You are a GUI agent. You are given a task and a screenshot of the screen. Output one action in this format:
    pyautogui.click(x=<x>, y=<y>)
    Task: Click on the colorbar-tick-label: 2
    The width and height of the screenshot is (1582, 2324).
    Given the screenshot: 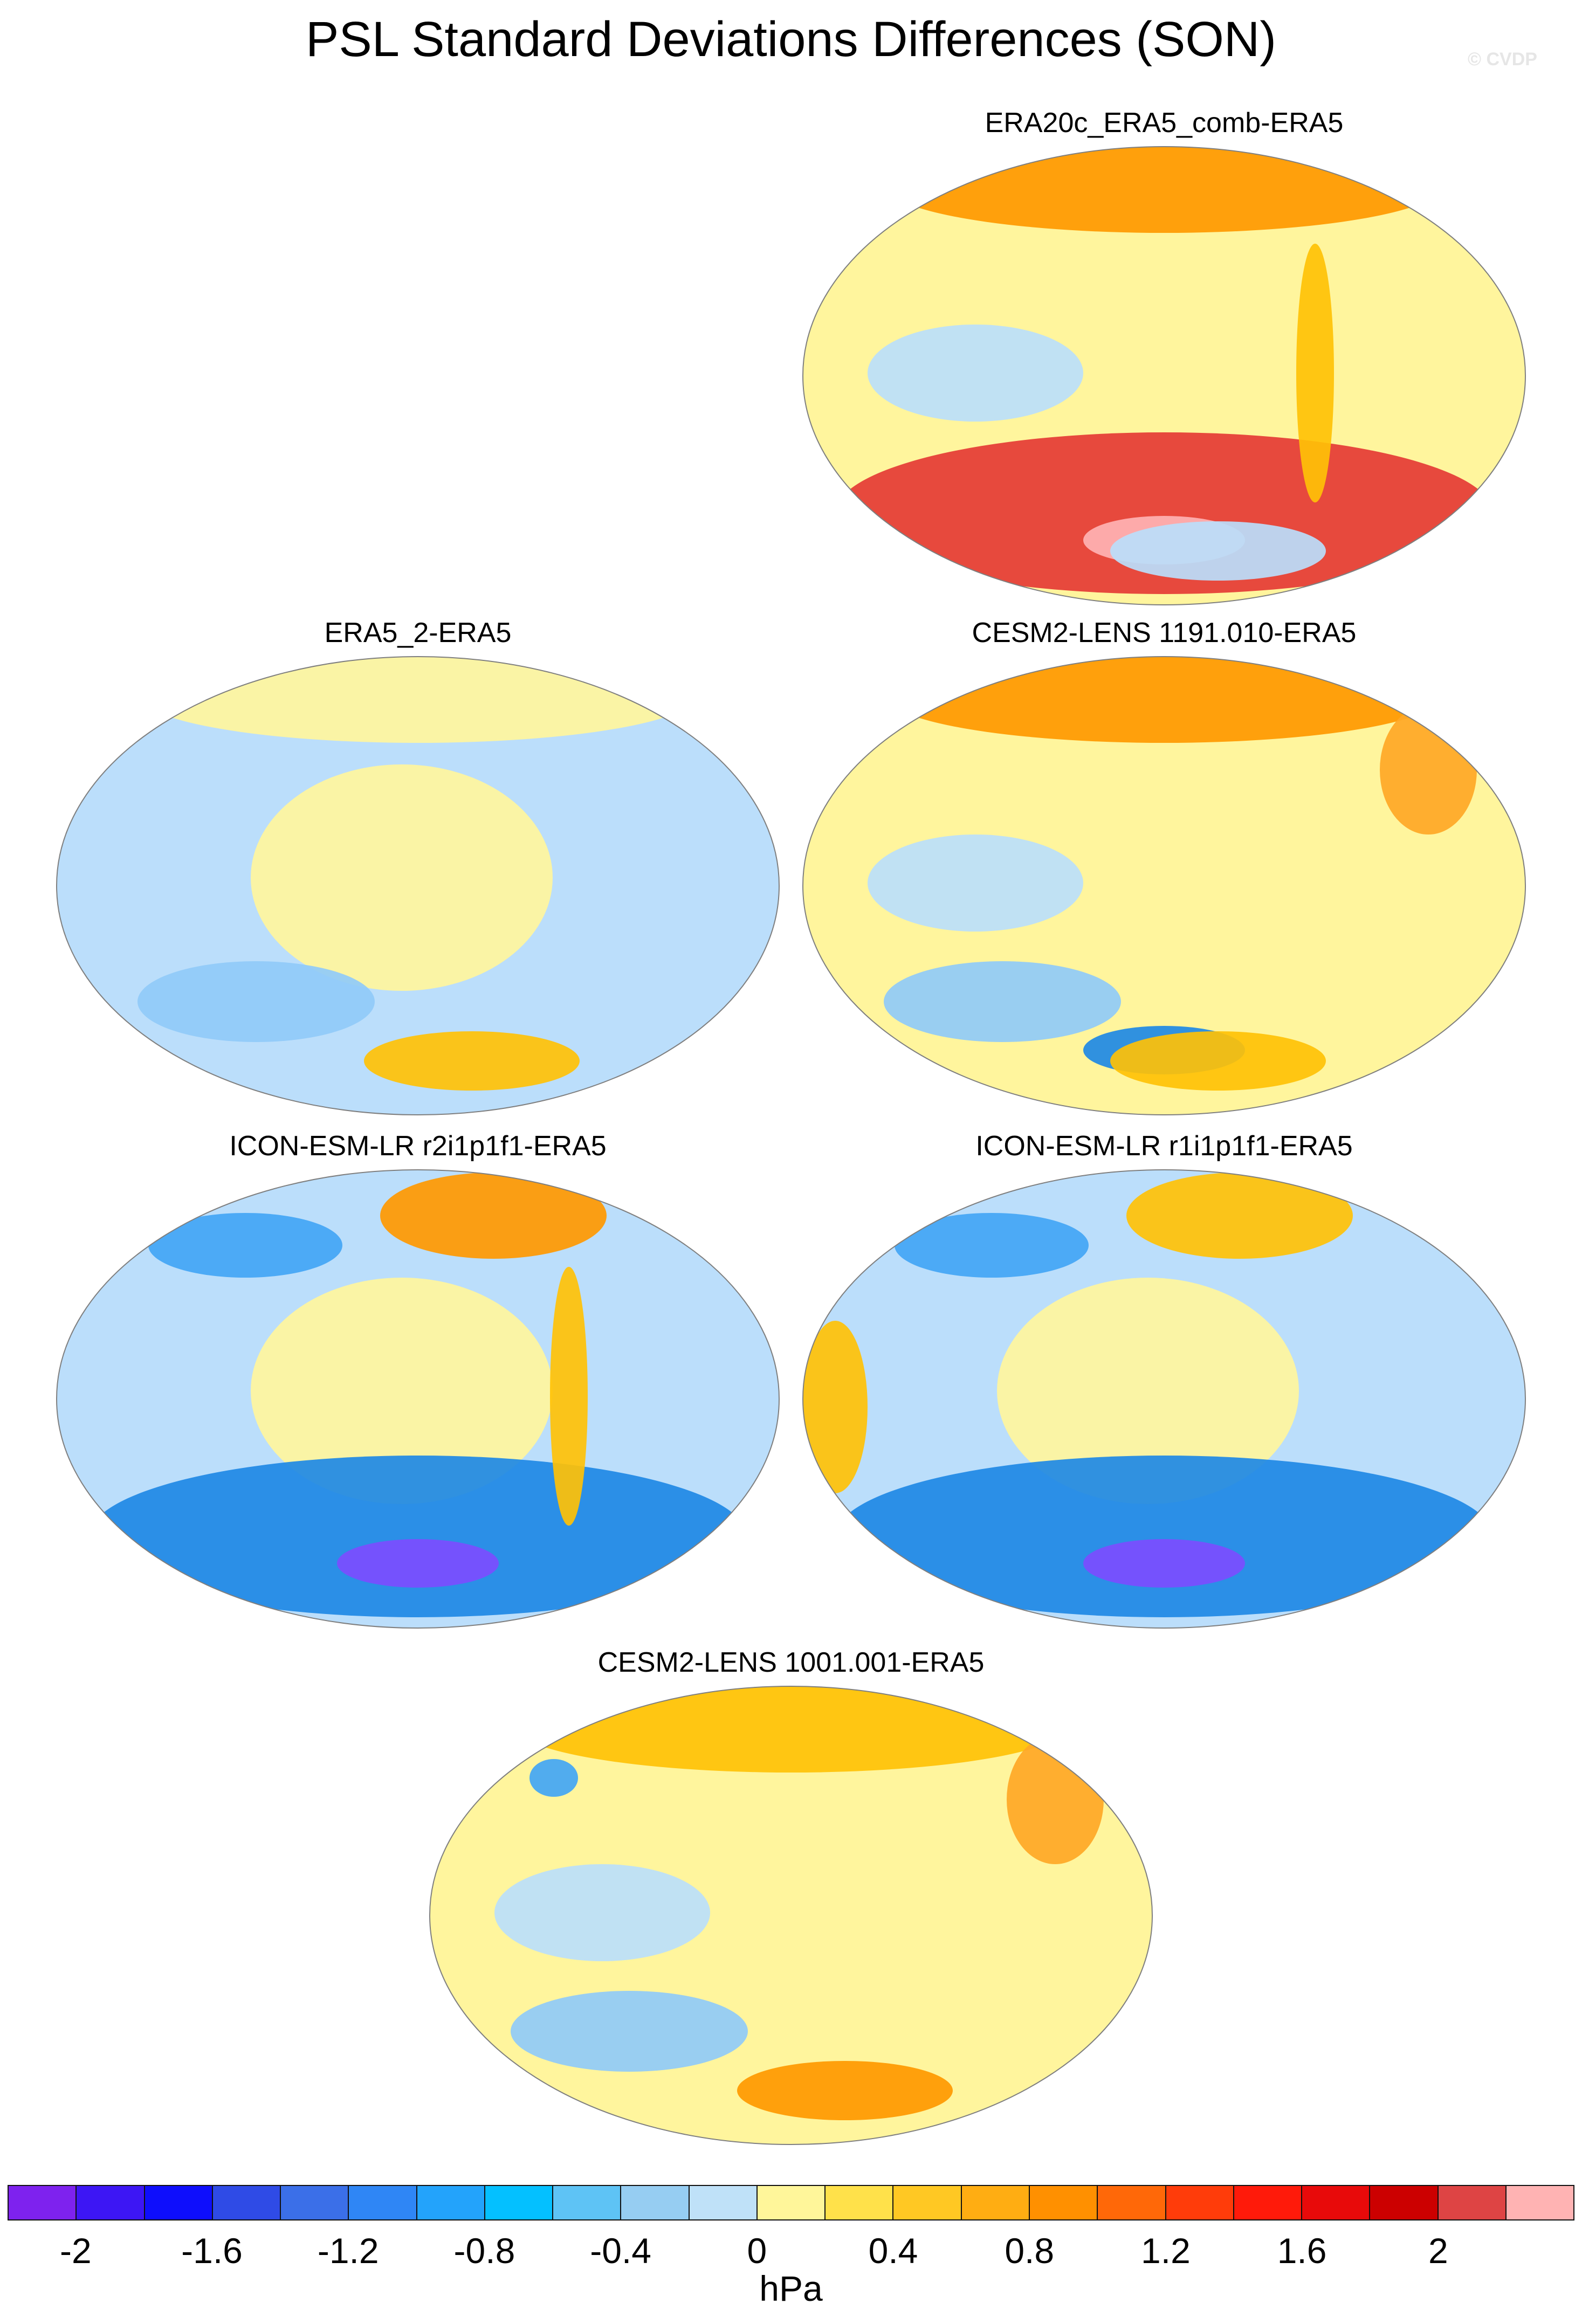 What is the action you would take?
    pyautogui.click(x=1438, y=2251)
    